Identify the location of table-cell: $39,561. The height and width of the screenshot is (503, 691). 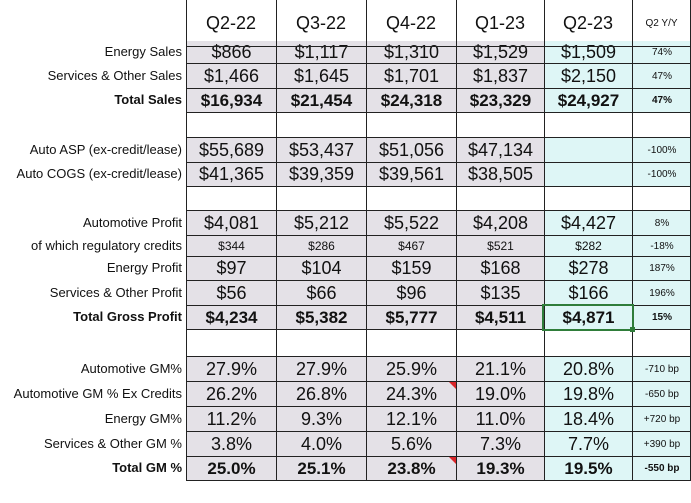
(411, 174).